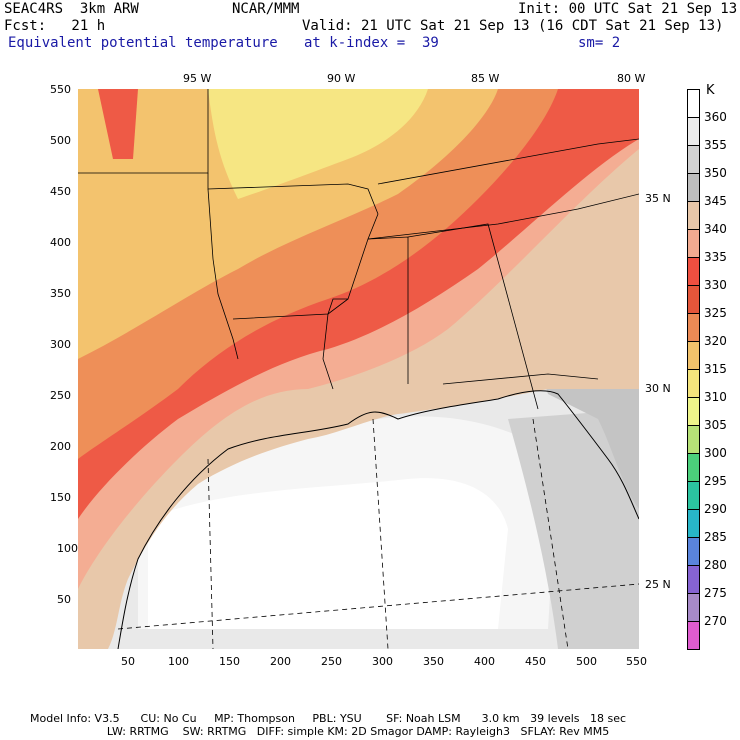 The width and height of the screenshot is (740, 740). I want to click on y-tick: 400, so click(60, 242).